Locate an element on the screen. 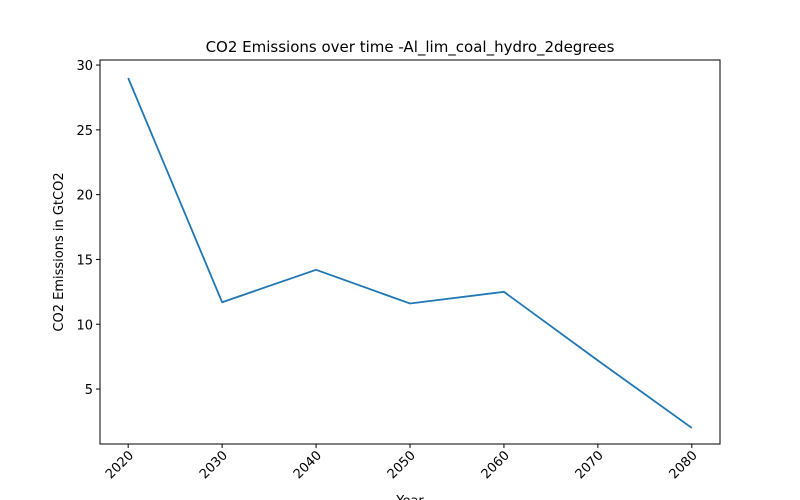  y-tick-label: 10 is located at coordinates (84, 325).